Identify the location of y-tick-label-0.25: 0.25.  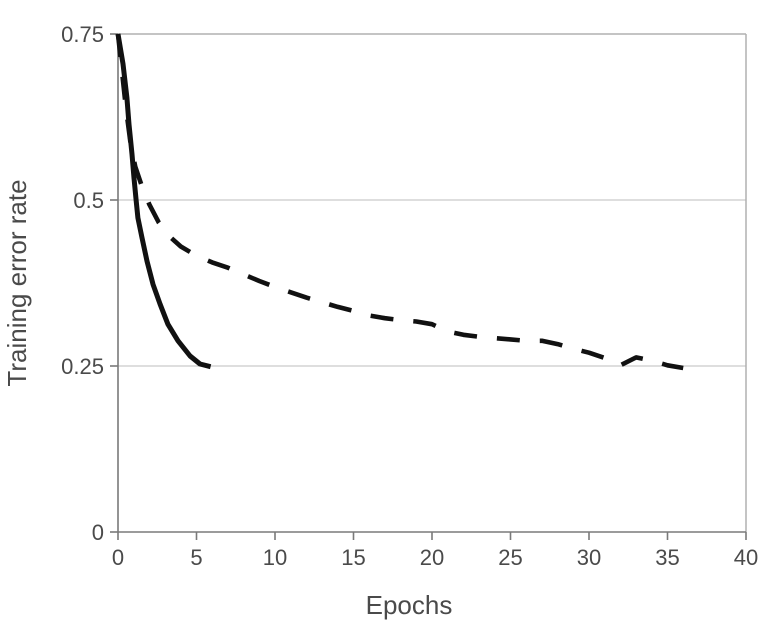
(82, 366).